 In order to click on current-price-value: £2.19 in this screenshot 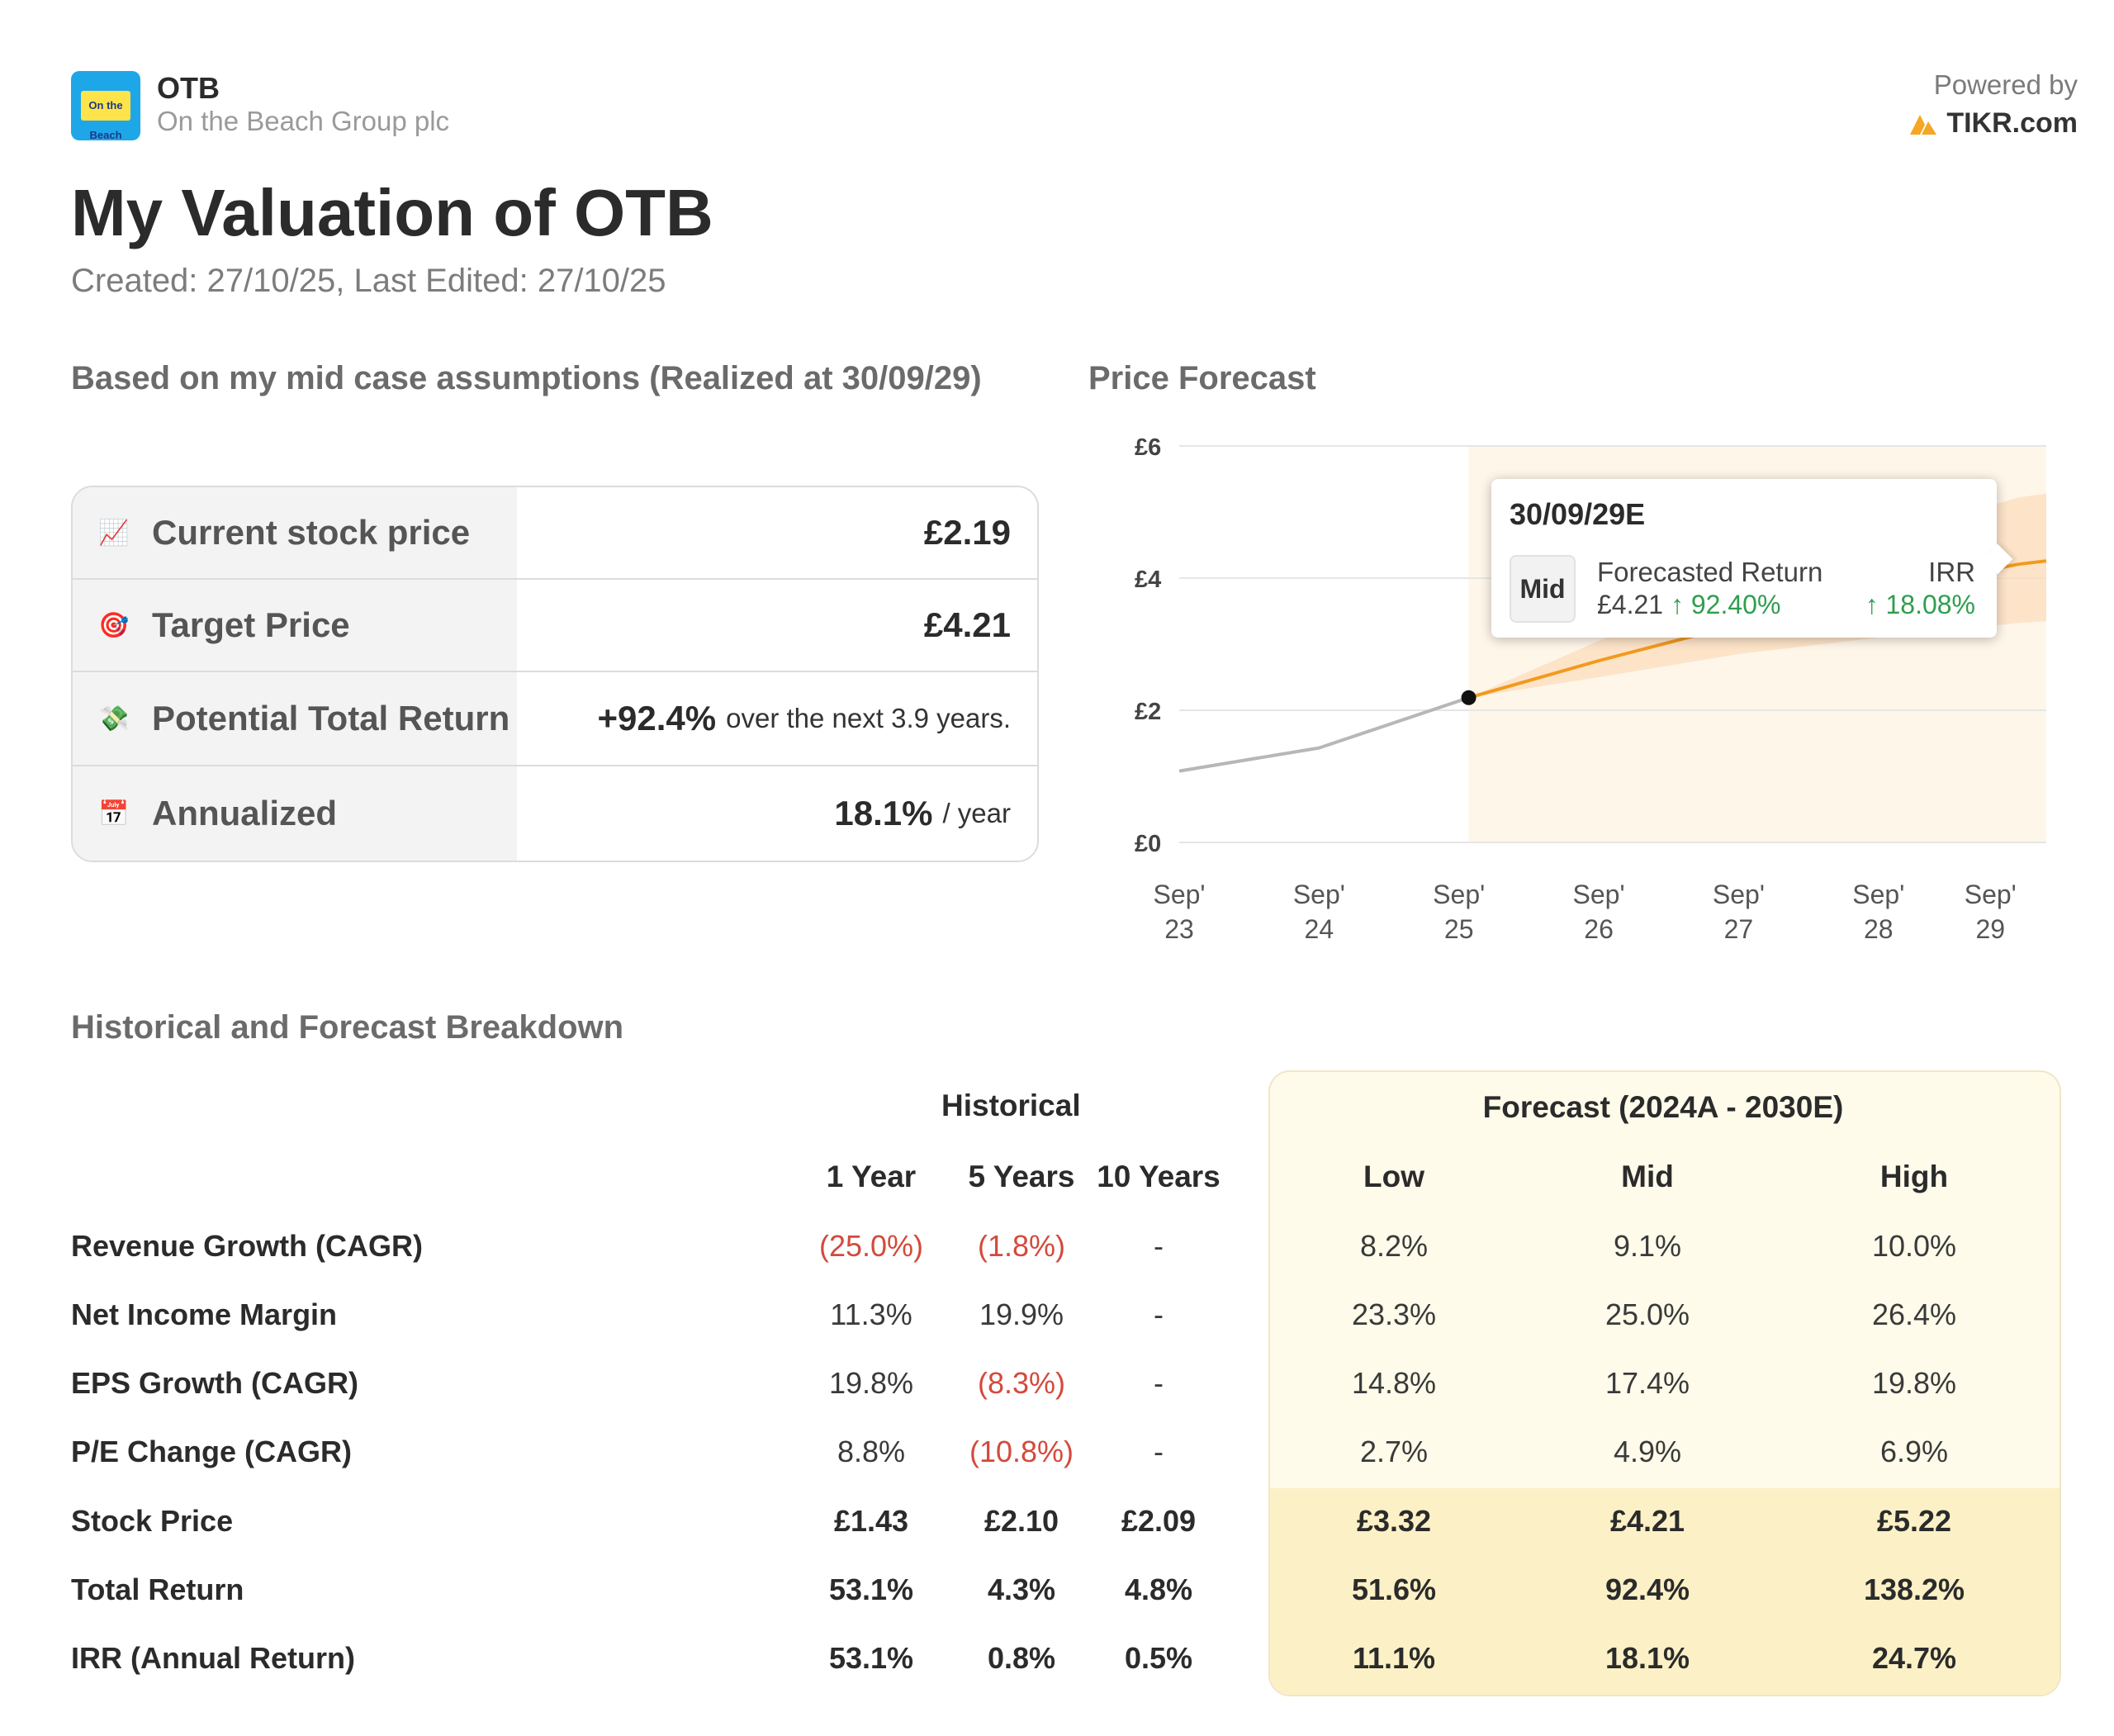, I will do `click(967, 532)`.